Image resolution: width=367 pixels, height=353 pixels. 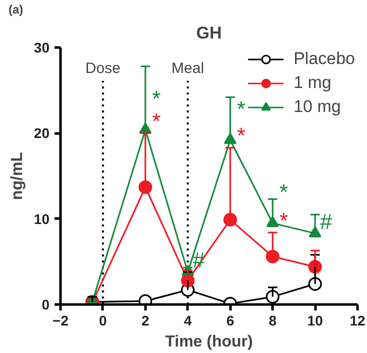 I want to click on x-tick-label: 12, so click(x=358, y=320).